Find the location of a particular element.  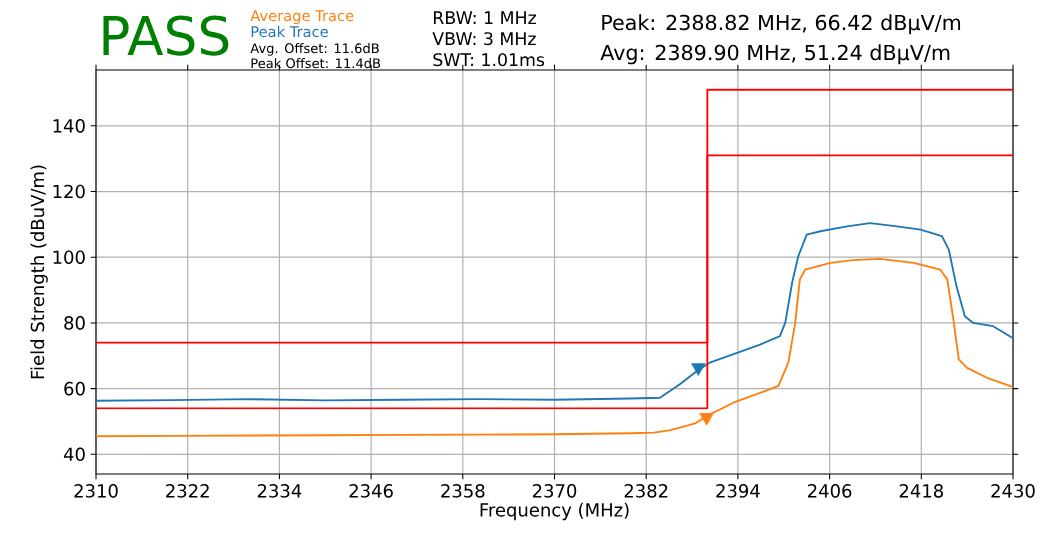

text: Average Trace is located at coordinates (302, 17).